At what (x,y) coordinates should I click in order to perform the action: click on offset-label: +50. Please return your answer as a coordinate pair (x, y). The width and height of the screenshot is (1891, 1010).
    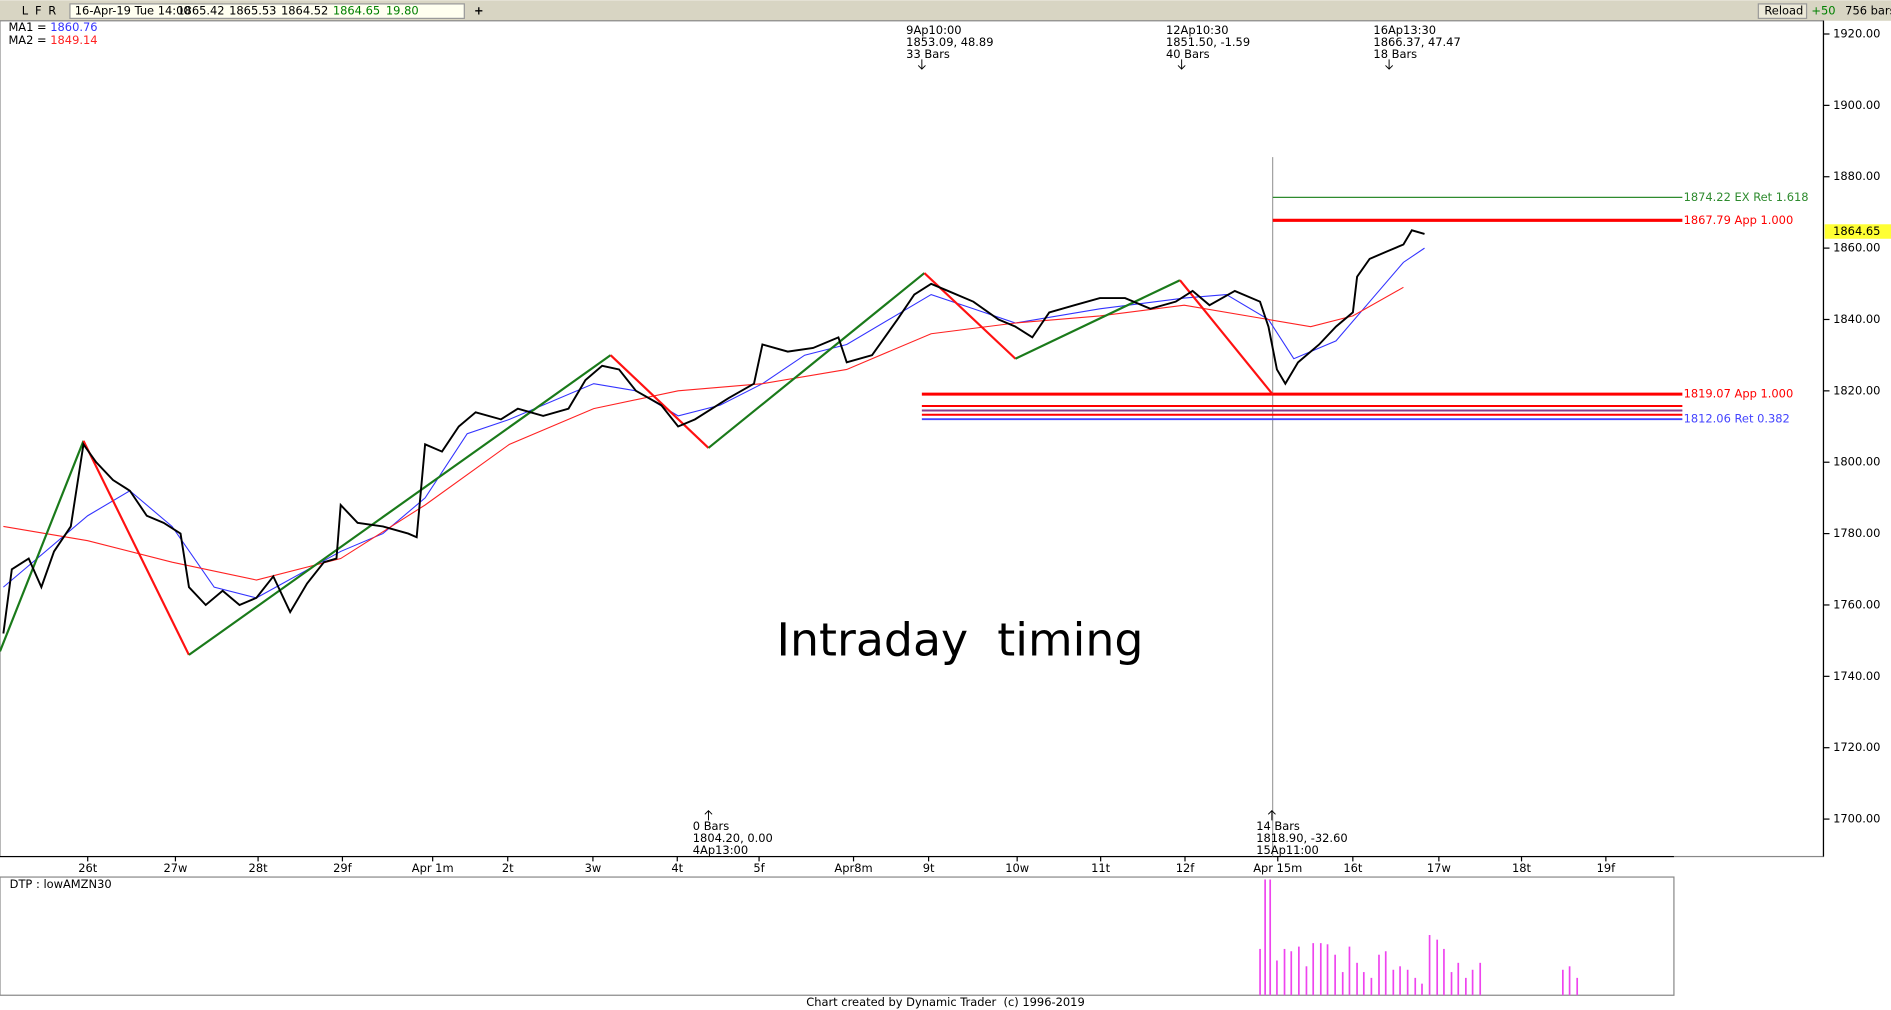
    Looking at the image, I should click on (1823, 11).